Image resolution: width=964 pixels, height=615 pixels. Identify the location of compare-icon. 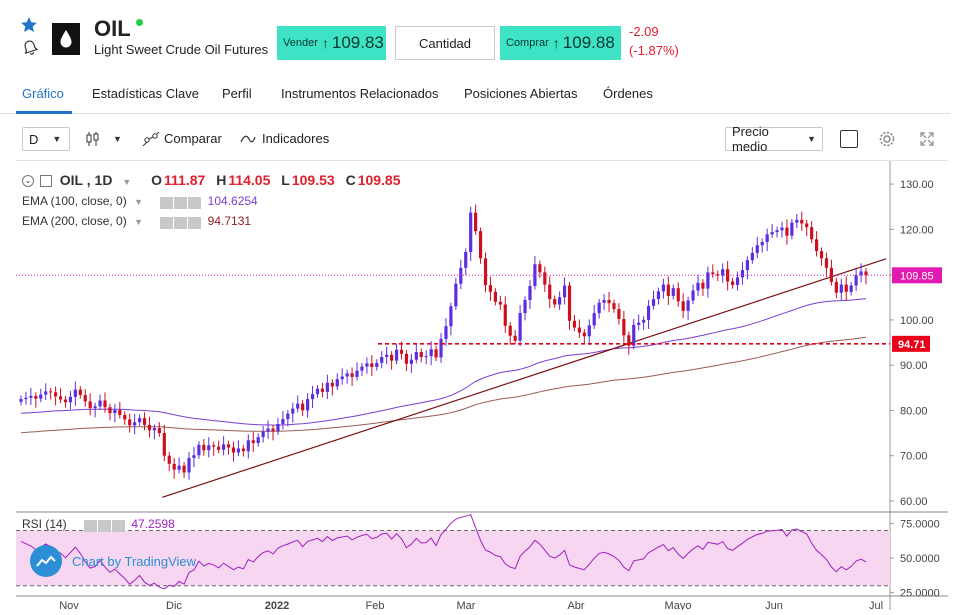
(151, 139).